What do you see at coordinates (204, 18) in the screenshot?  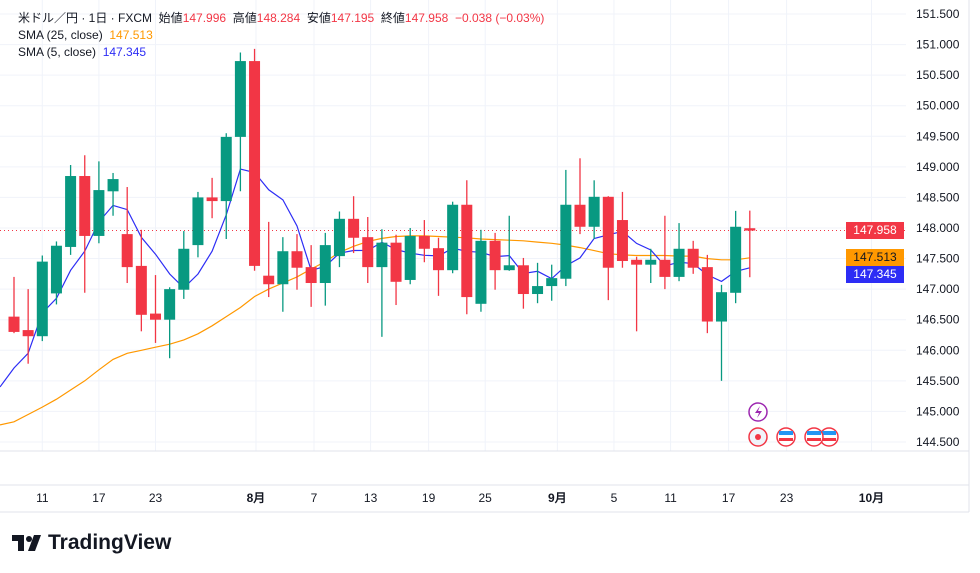 I see `open-value: 147.996` at bounding box center [204, 18].